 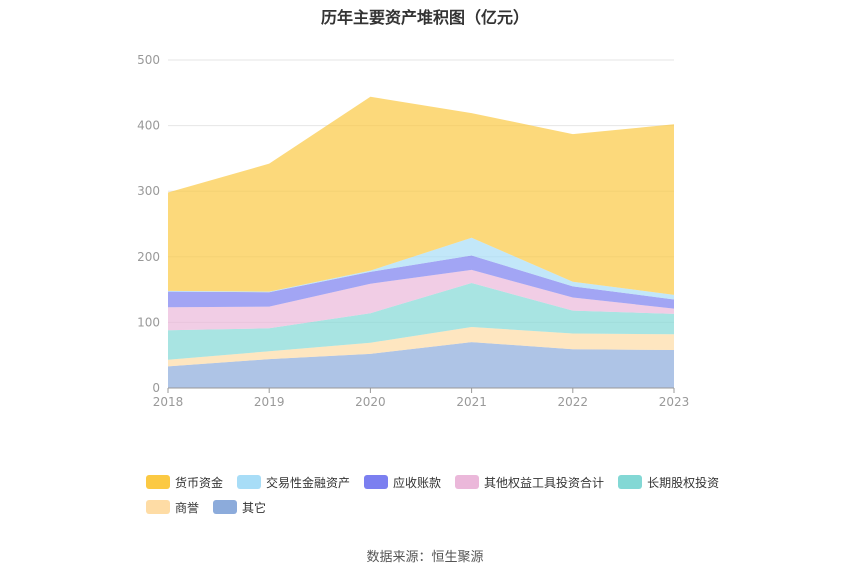 What do you see at coordinates (370, 402) in the screenshot?
I see `x-tick-label: 2020` at bounding box center [370, 402].